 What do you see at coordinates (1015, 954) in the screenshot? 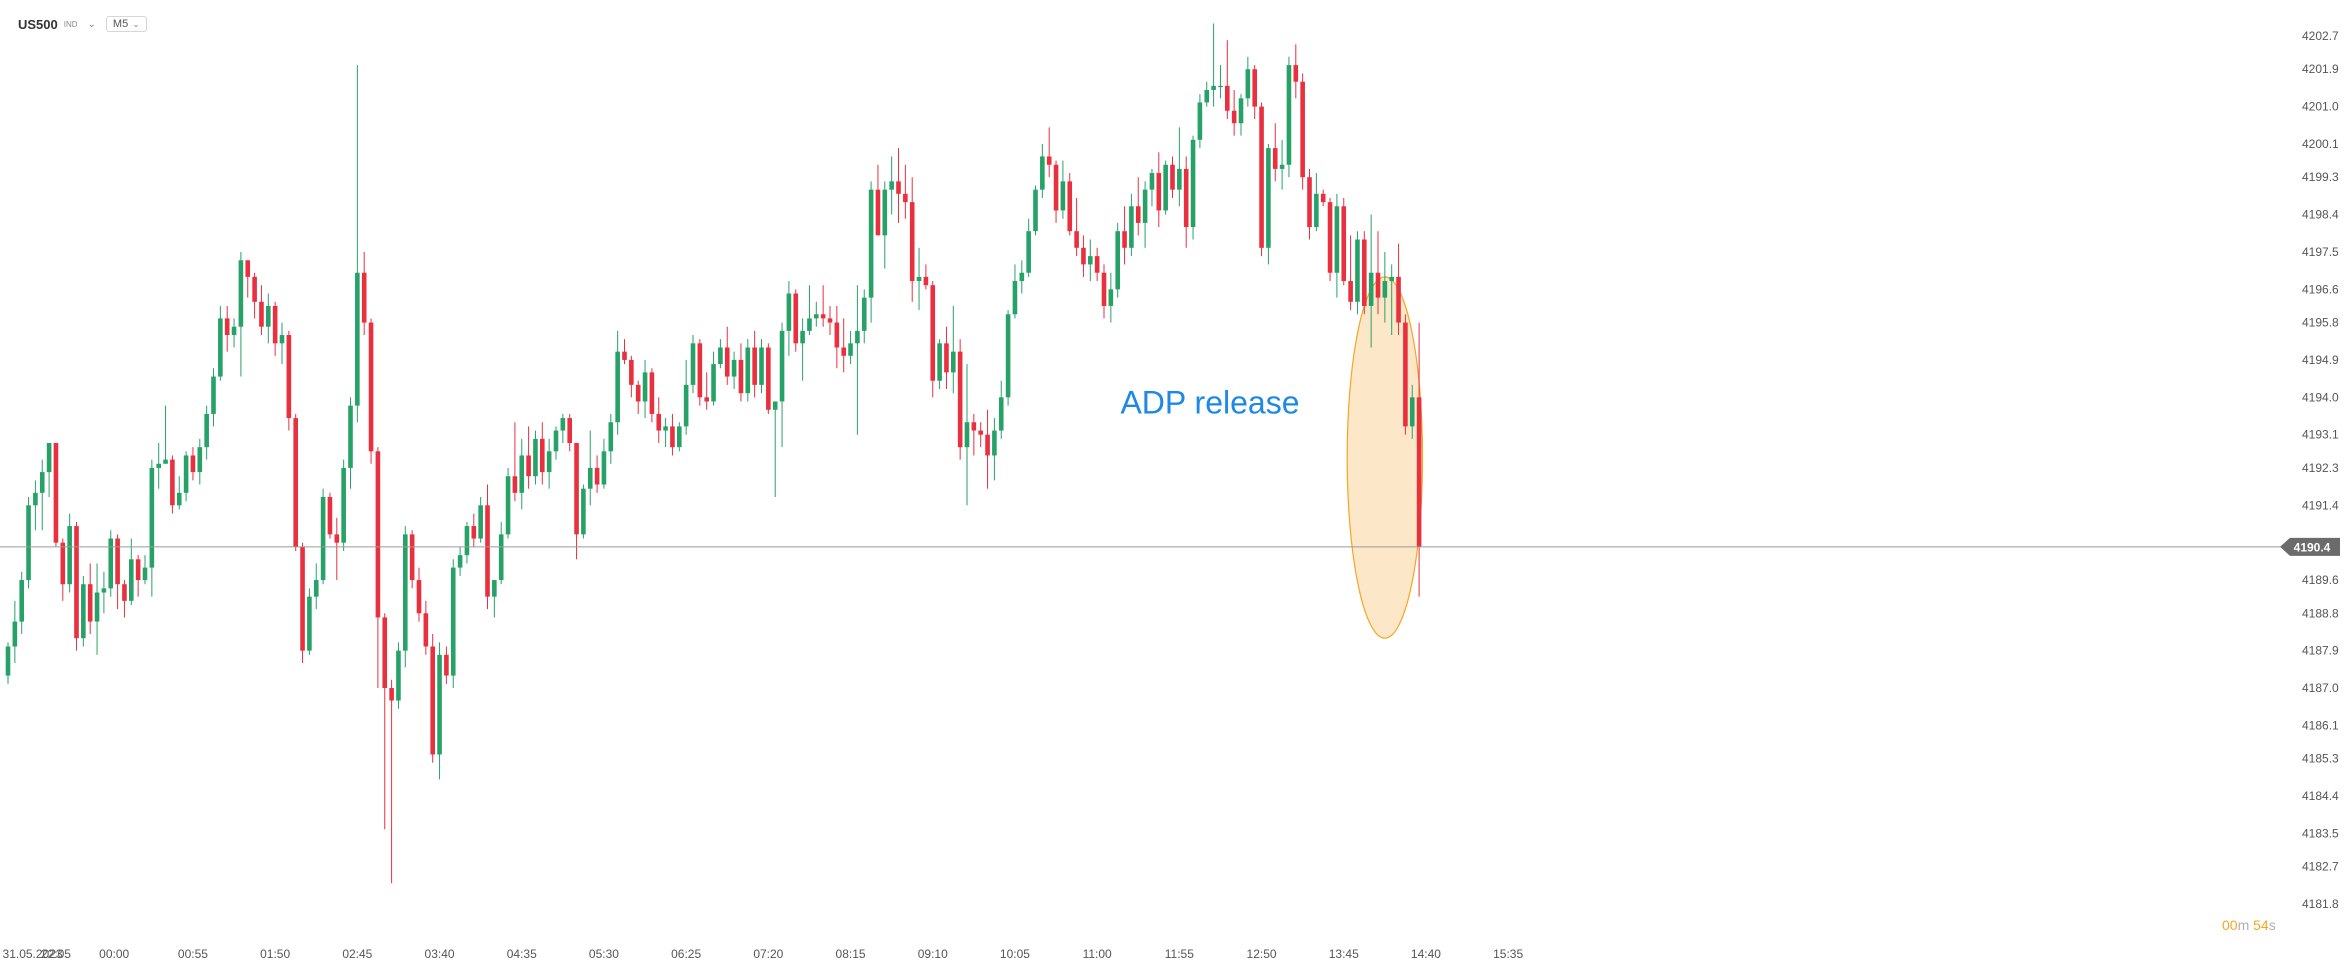
I see `time-tick-label: 10:05` at bounding box center [1015, 954].